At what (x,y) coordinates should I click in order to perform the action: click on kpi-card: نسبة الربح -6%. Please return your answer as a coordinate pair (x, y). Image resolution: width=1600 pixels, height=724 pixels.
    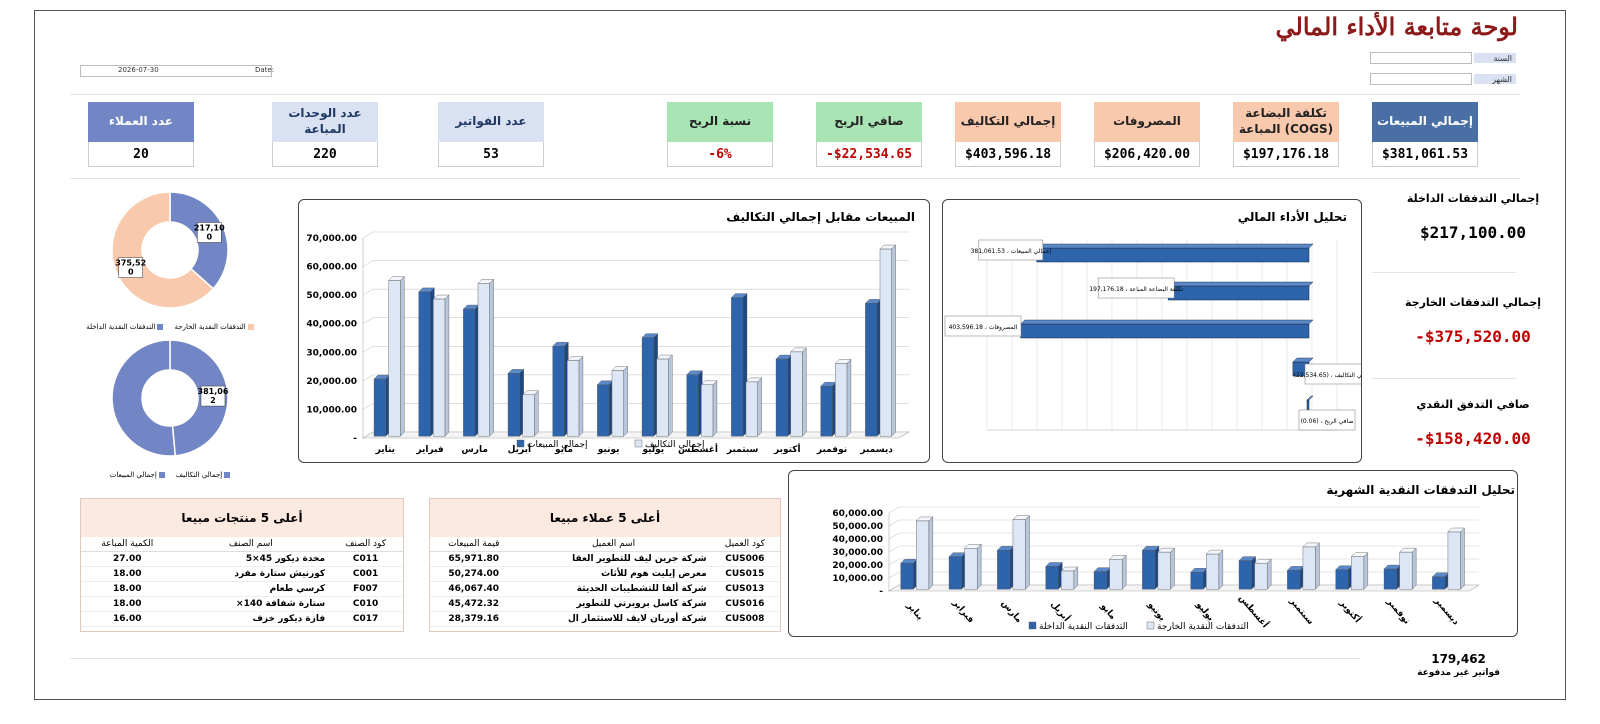
    Looking at the image, I should click on (720, 135).